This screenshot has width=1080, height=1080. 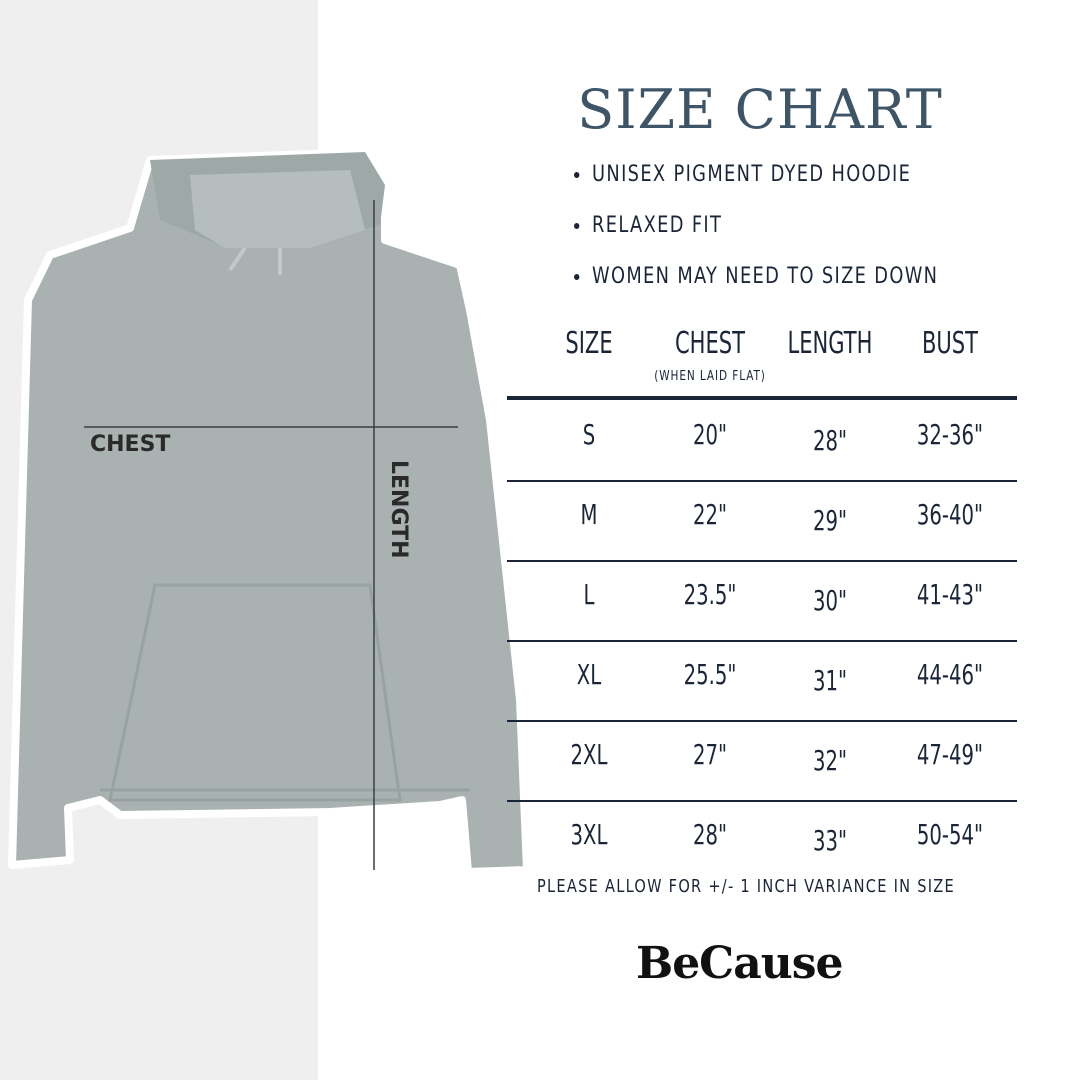 I want to click on header-size: SIZE, so click(x=589, y=343).